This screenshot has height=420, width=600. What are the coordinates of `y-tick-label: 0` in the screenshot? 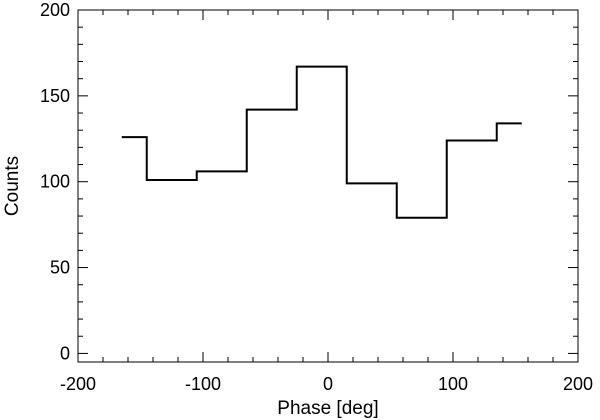 It's located at (65, 353).